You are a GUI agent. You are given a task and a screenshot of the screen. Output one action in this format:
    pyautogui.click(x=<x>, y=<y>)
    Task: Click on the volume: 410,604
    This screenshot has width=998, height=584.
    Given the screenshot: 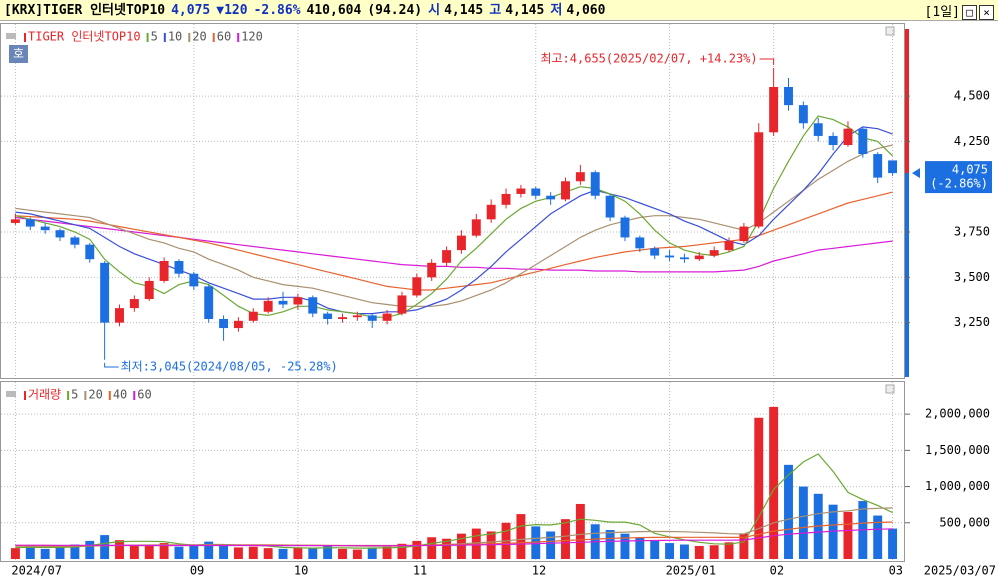 What is the action you would take?
    pyautogui.click(x=334, y=10)
    